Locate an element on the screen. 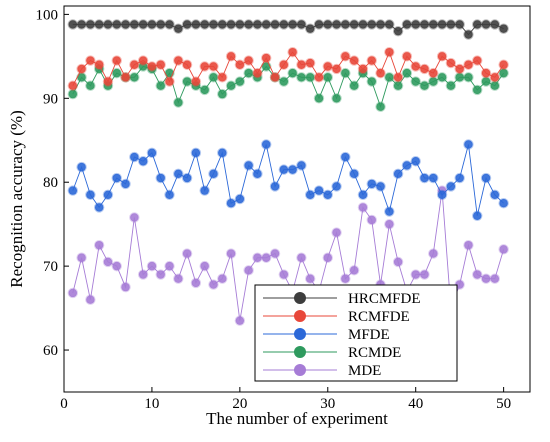  legend-label: RCMFDE is located at coordinates (379, 317).